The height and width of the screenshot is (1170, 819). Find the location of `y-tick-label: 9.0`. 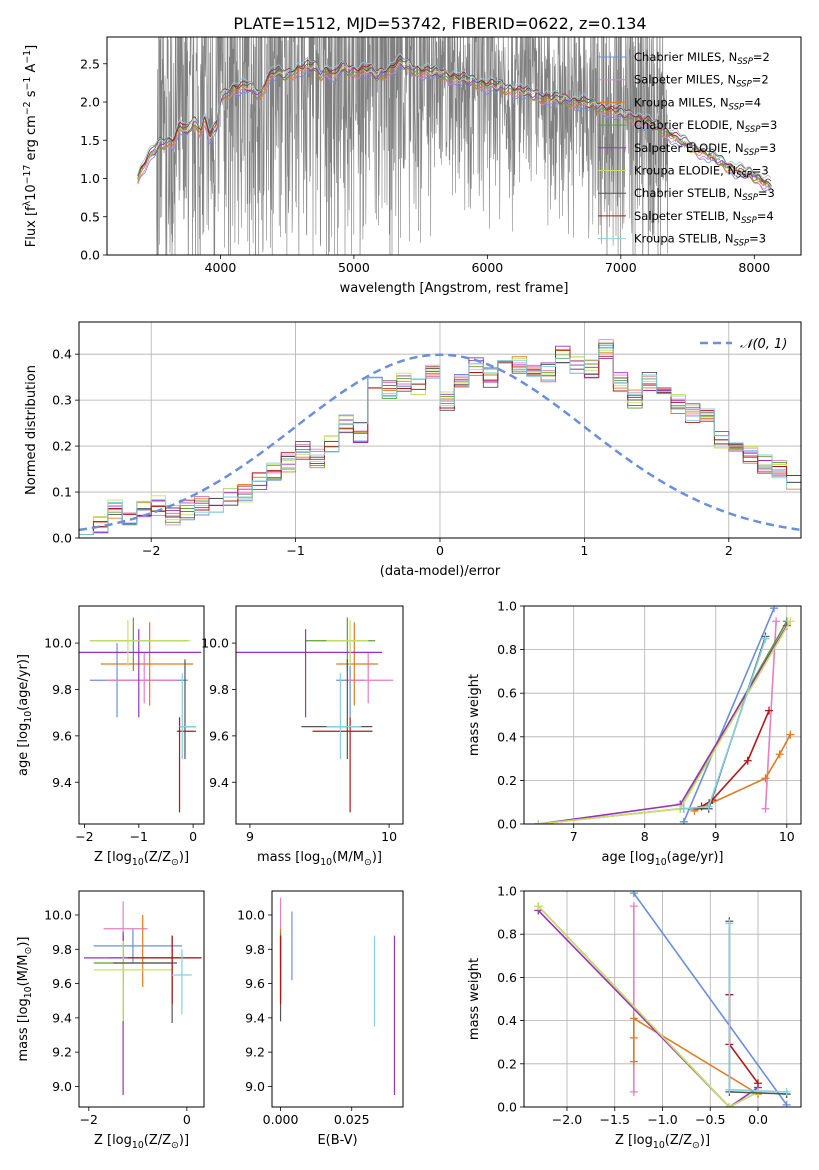

y-tick-label: 9.0 is located at coordinates (255, 1086).